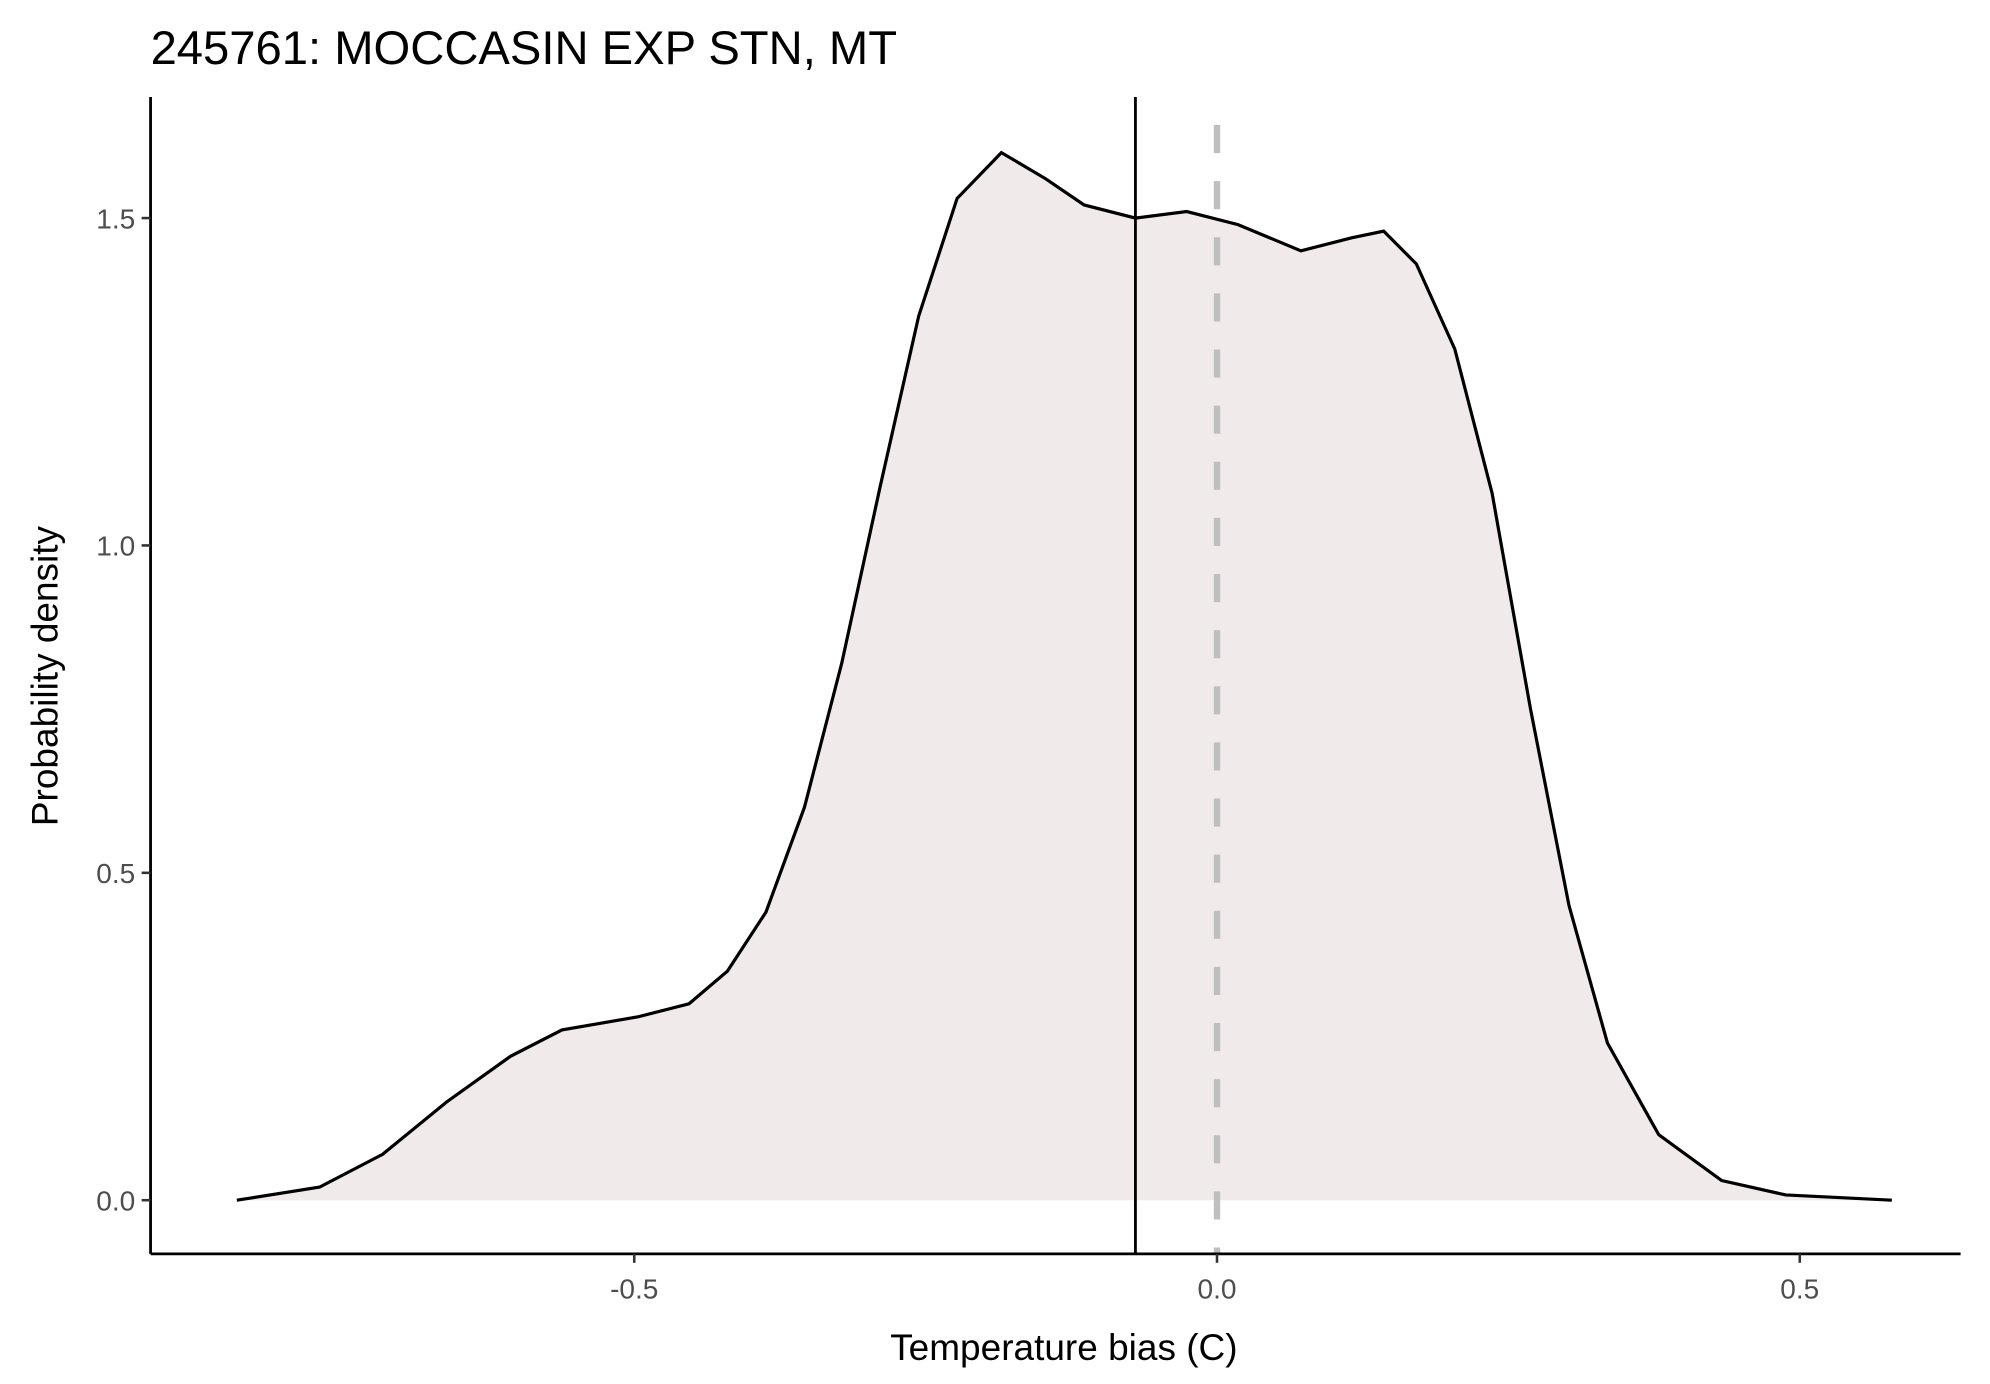  Describe the element at coordinates (115, 218) in the screenshot. I see `y-tick-label: 1.5` at that location.